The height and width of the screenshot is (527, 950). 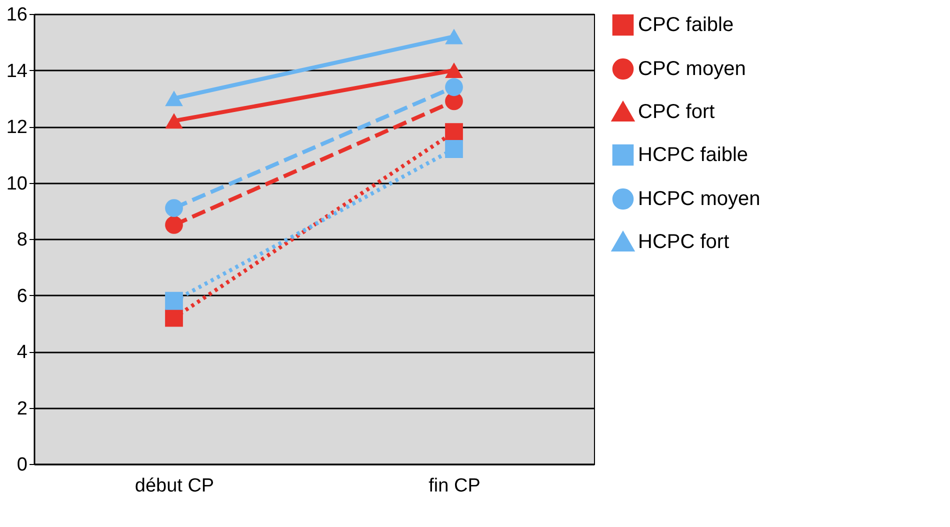 What do you see at coordinates (17, 183) in the screenshot?
I see `y-tick-label: 10` at bounding box center [17, 183].